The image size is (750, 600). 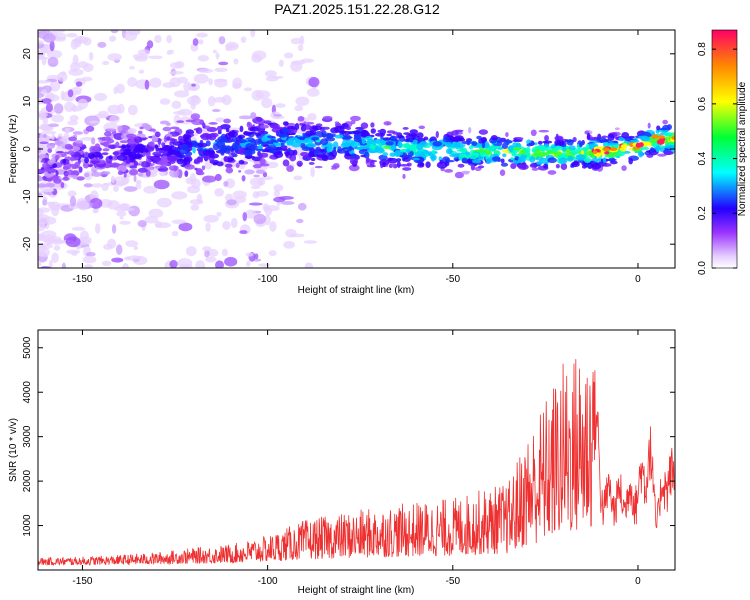 What do you see at coordinates (702, 268) in the screenshot?
I see `colorbar-tick-label: 0.0` at bounding box center [702, 268].